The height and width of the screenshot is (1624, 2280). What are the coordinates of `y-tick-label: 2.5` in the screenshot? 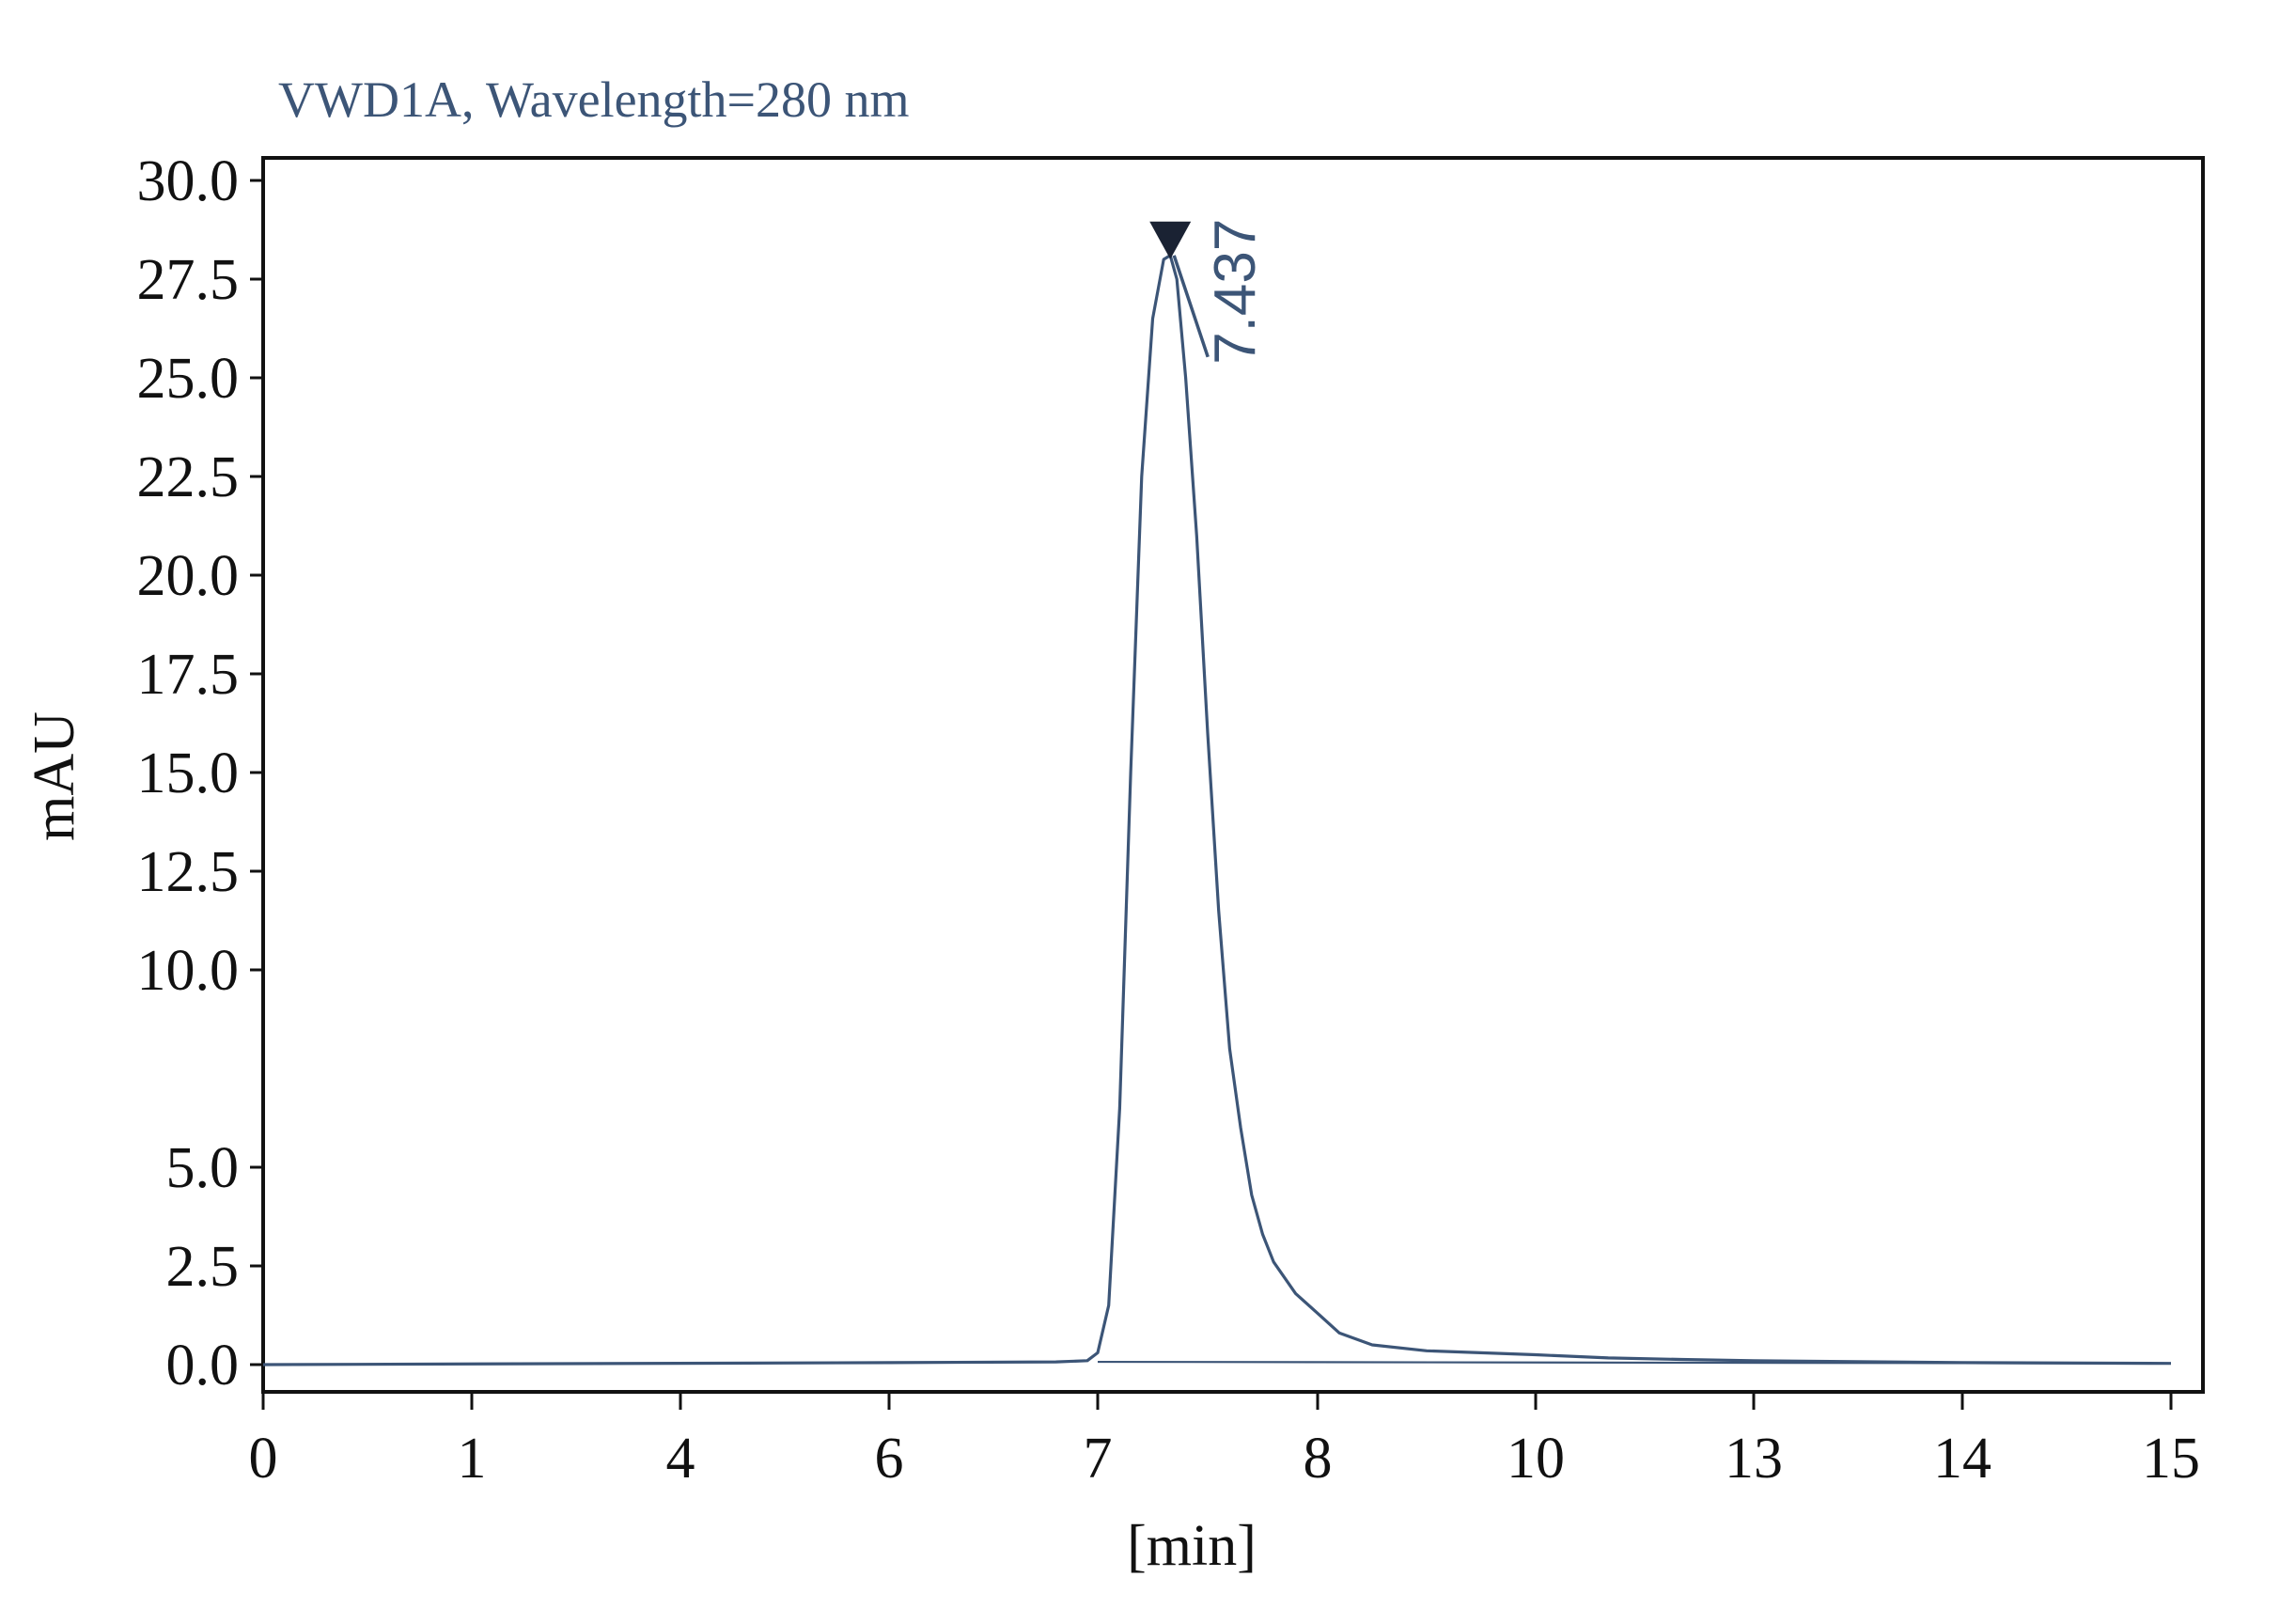 It's located at (203, 1267).